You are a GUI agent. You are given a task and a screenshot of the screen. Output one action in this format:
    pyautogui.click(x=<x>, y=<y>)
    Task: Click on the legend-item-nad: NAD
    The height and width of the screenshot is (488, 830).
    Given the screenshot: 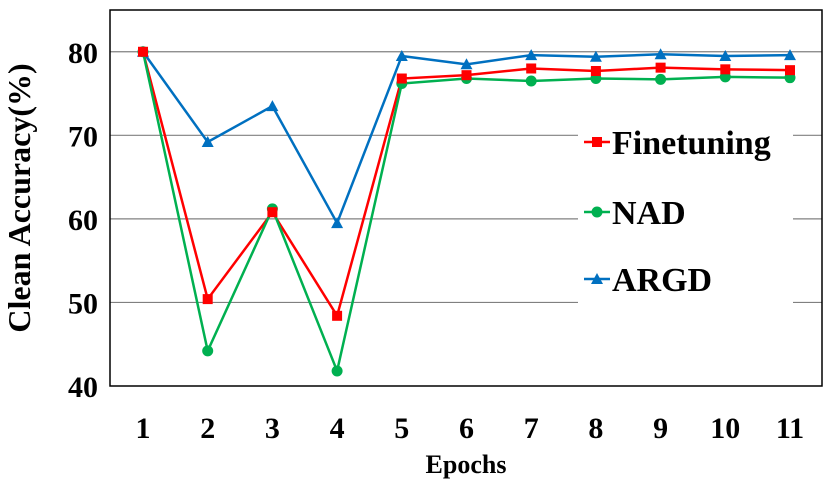 What is the action you would take?
    pyautogui.click(x=635, y=213)
    